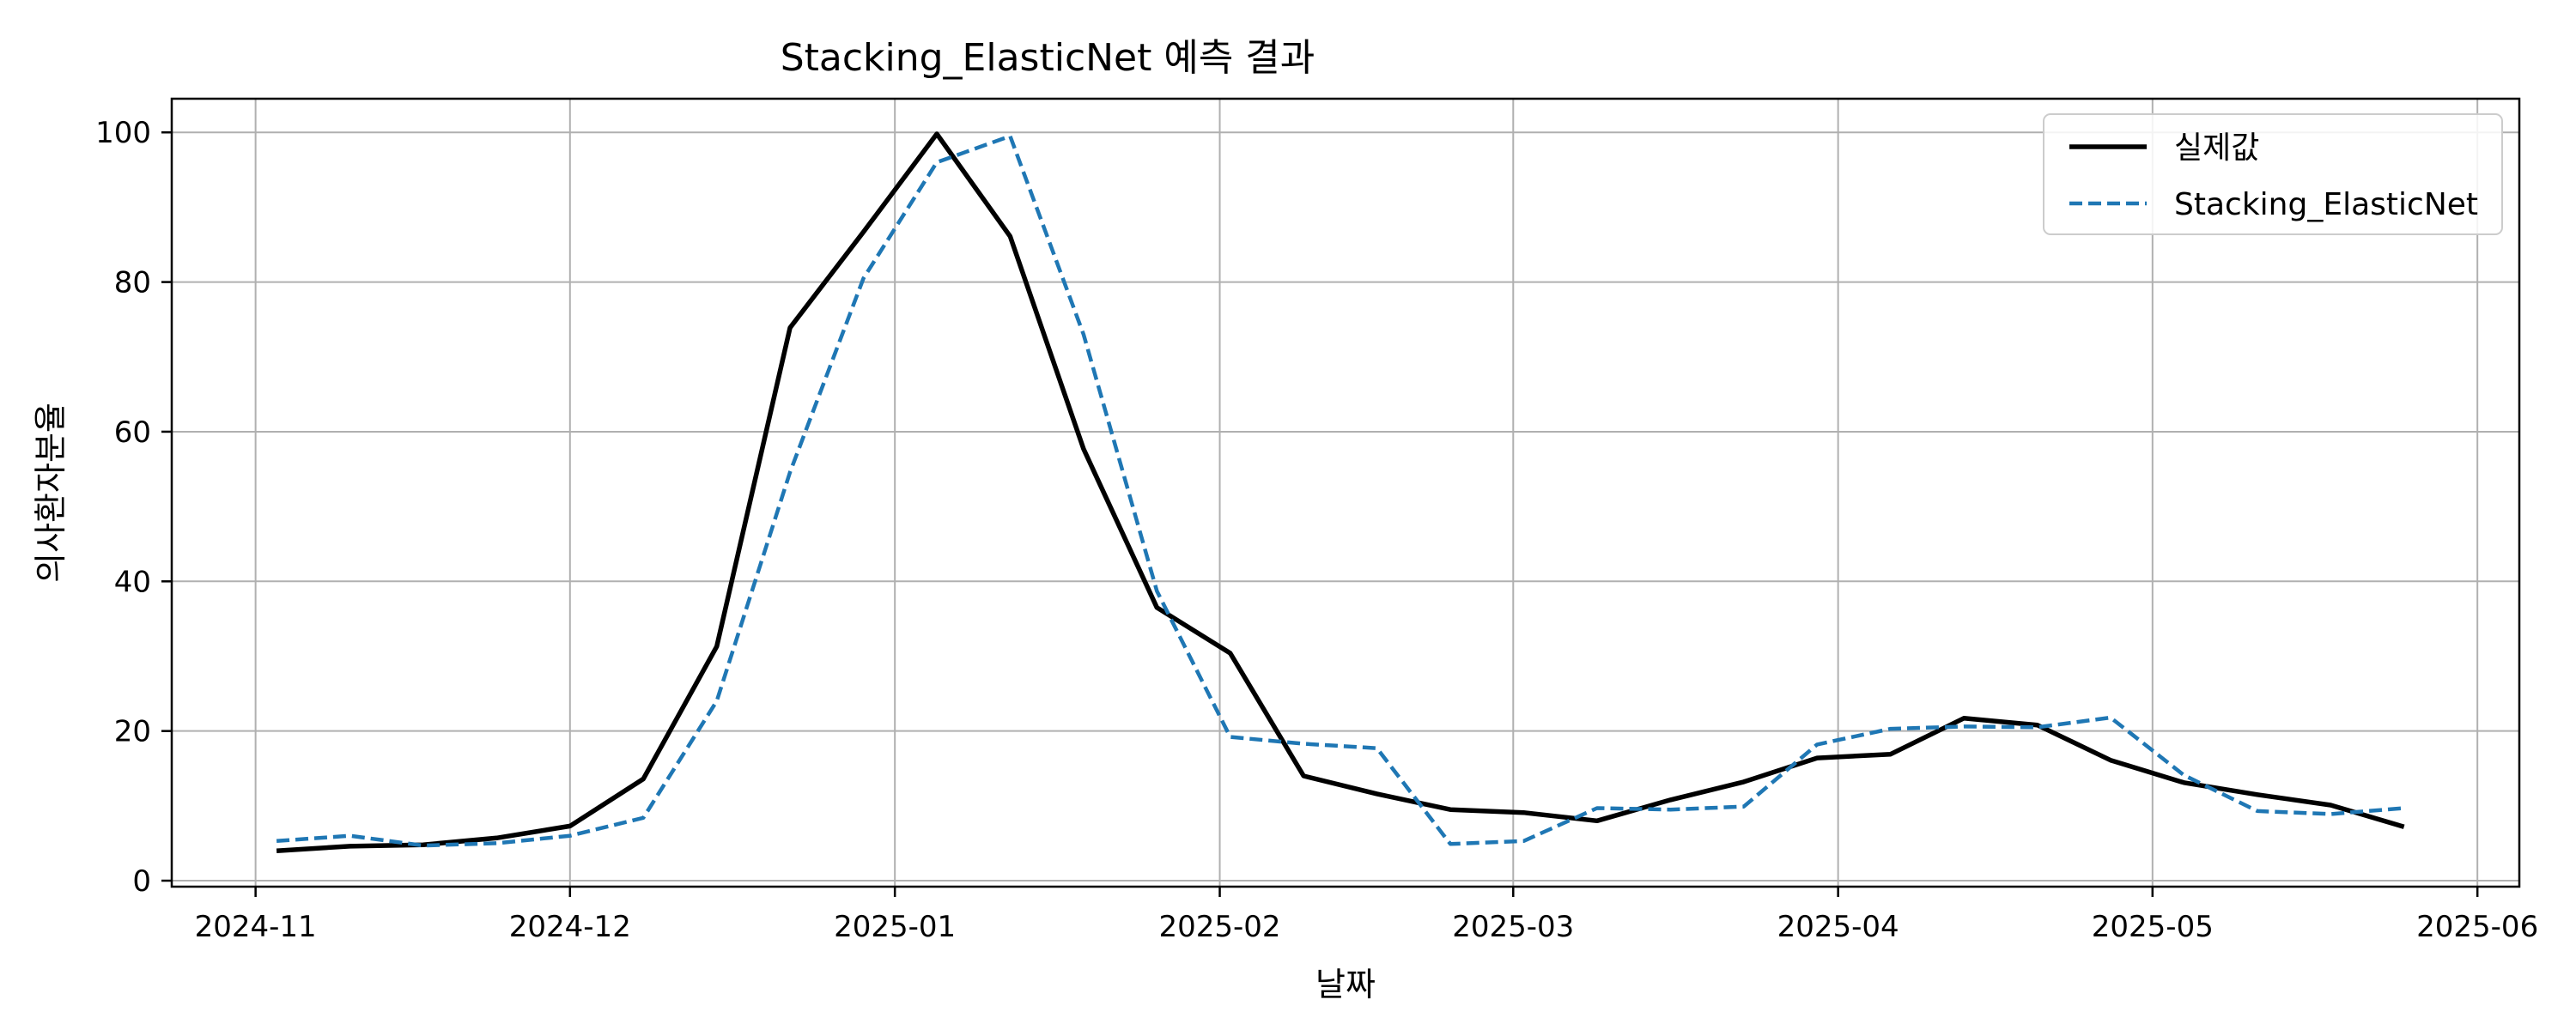 This screenshot has width=2576, height=1030. I want to click on y-tick-label: 20, so click(132, 732).